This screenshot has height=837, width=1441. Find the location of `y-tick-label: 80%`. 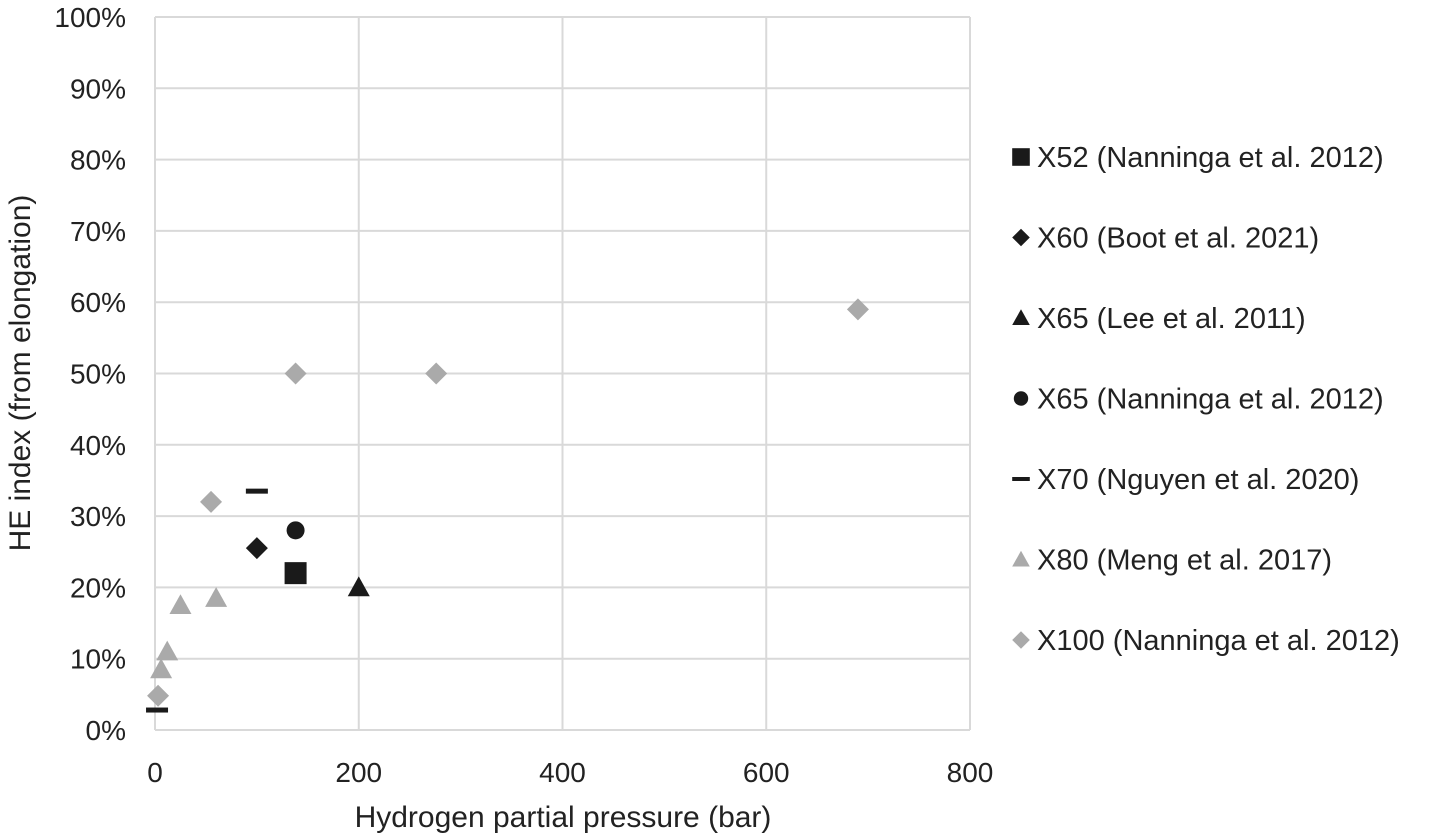

y-tick-label: 80% is located at coordinates (98, 160).